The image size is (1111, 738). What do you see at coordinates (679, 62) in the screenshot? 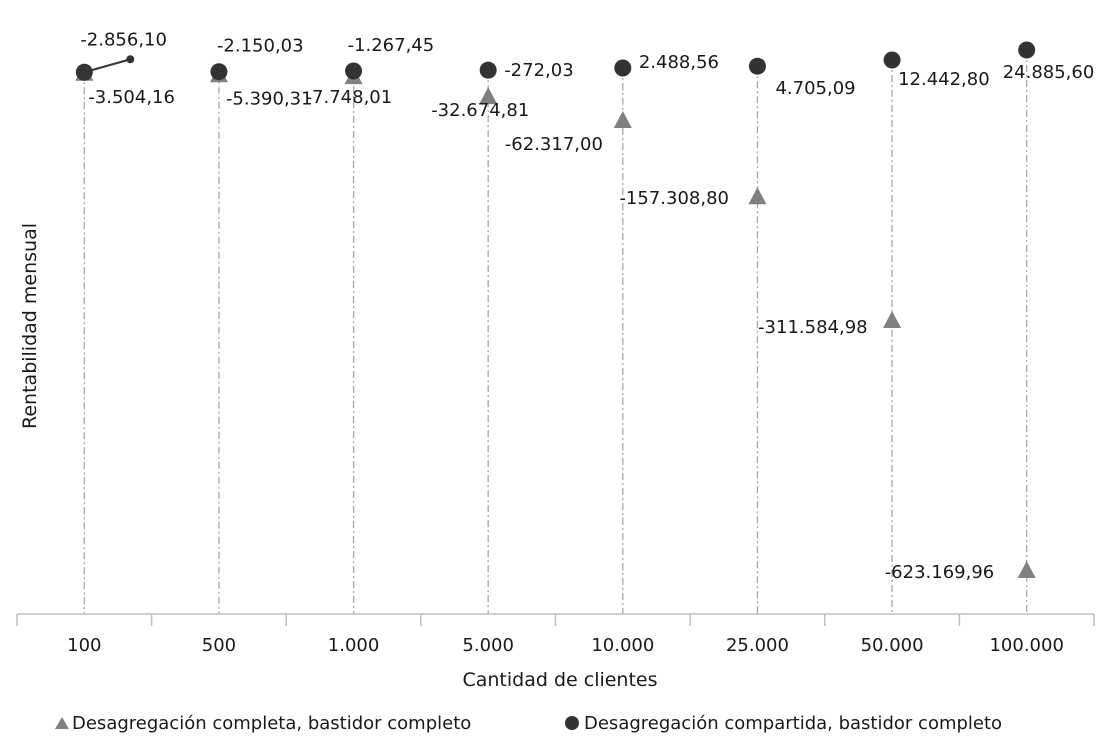
I see `data-label-series-2: 2.488,56` at bounding box center [679, 62].